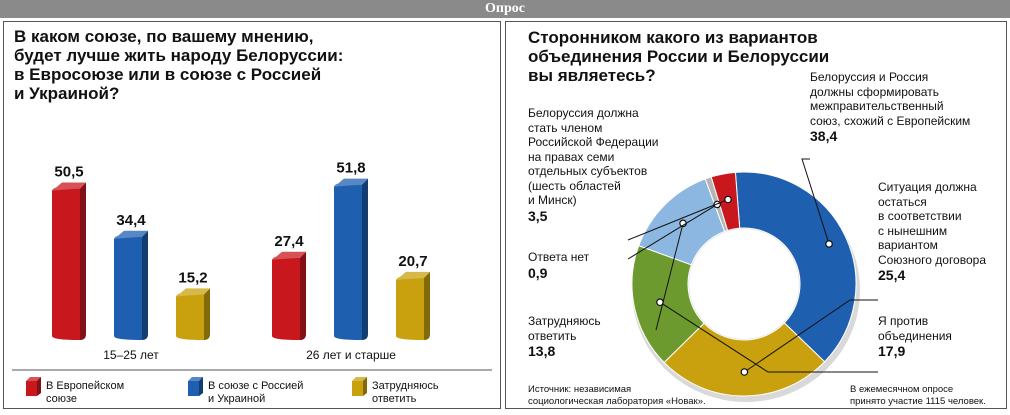 The image size is (1010, 415). I want to click on category-label: 15–25 лет, so click(131, 355).